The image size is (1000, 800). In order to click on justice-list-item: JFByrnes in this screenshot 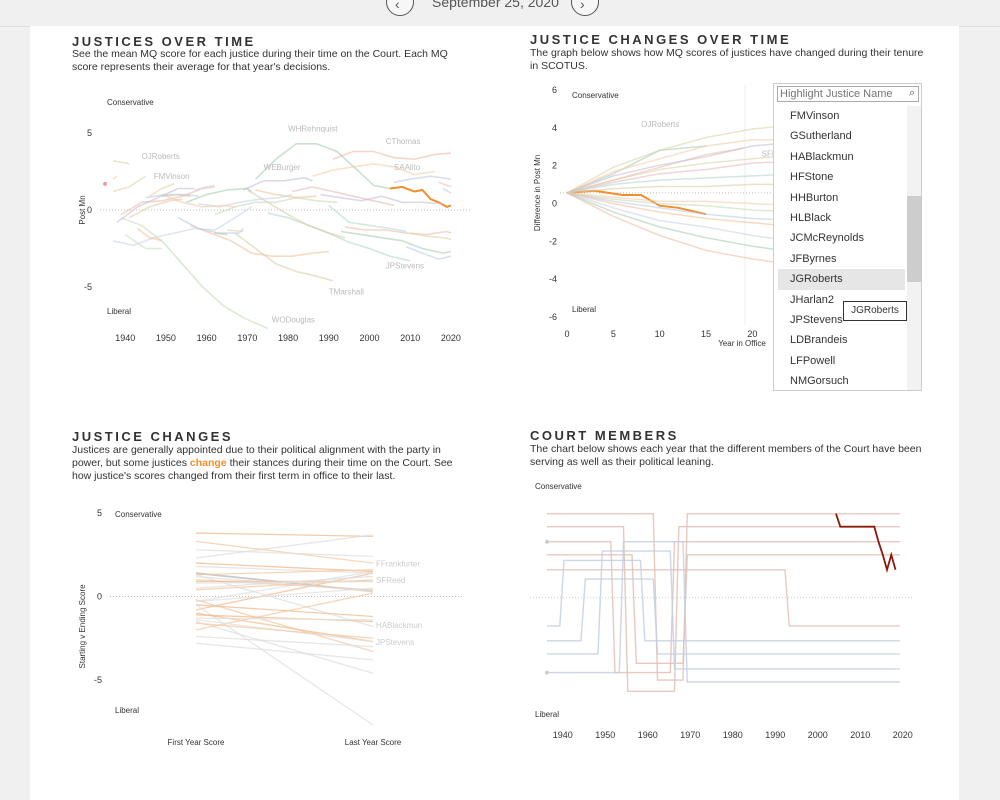, I will do `click(813, 258)`.